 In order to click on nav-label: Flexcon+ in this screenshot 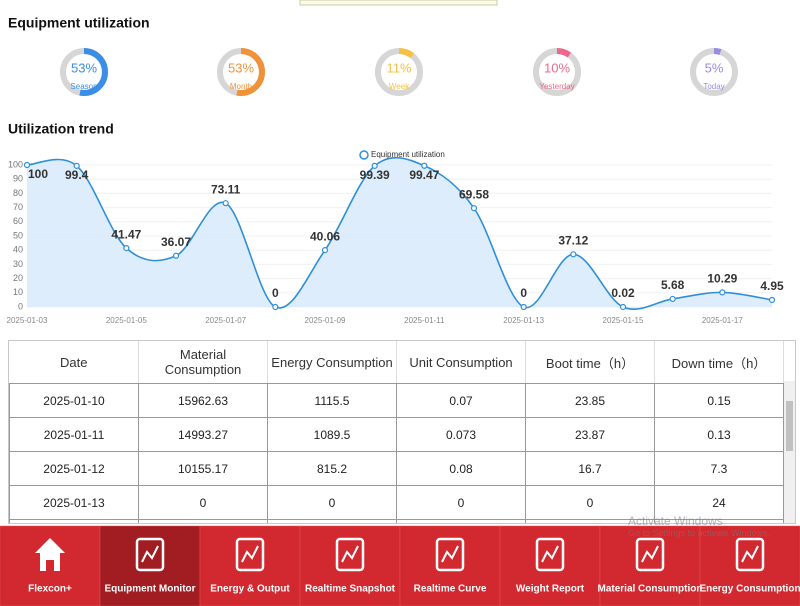, I will do `click(50, 589)`.